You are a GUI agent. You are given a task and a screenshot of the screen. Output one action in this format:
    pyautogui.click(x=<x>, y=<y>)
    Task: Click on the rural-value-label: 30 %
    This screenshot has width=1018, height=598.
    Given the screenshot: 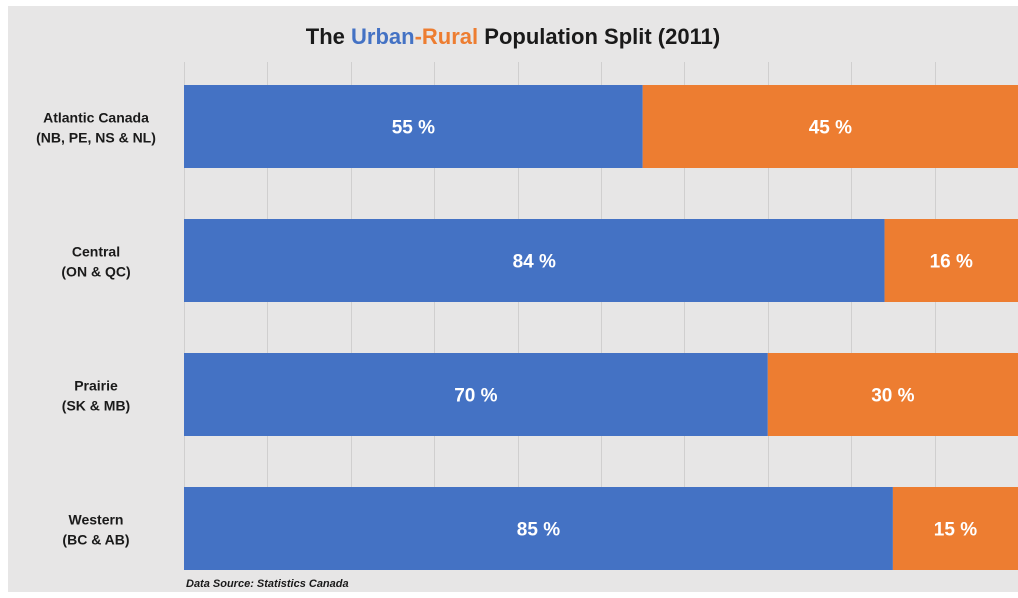 What is the action you would take?
    pyautogui.click(x=892, y=396)
    